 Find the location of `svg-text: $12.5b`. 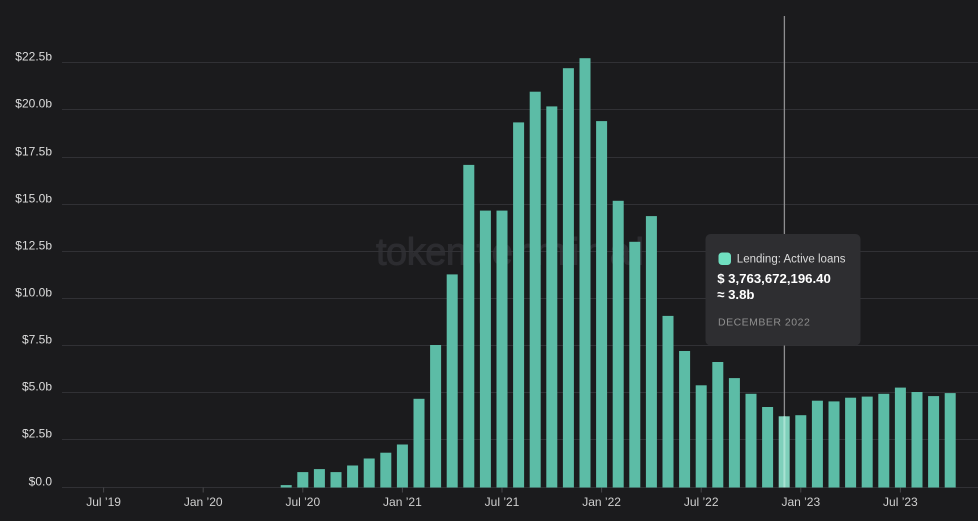

svg-text: $12.5b is located at coordinates (33, 245).